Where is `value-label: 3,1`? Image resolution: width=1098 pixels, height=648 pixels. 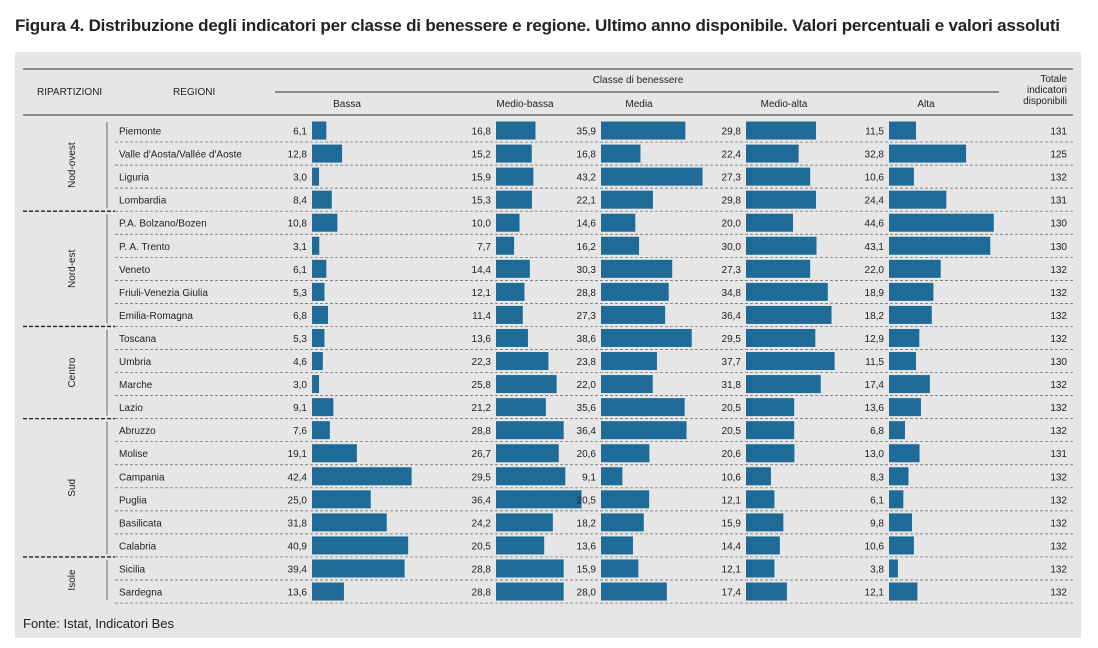
value-label: 3,1 is located at coordinates (300, 247).